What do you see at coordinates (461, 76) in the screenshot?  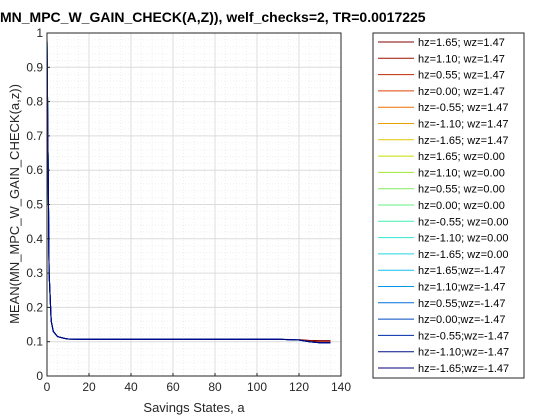 I see `legend-entry: hz=0.55; wz=1.47` at bounding box center [461, 76].